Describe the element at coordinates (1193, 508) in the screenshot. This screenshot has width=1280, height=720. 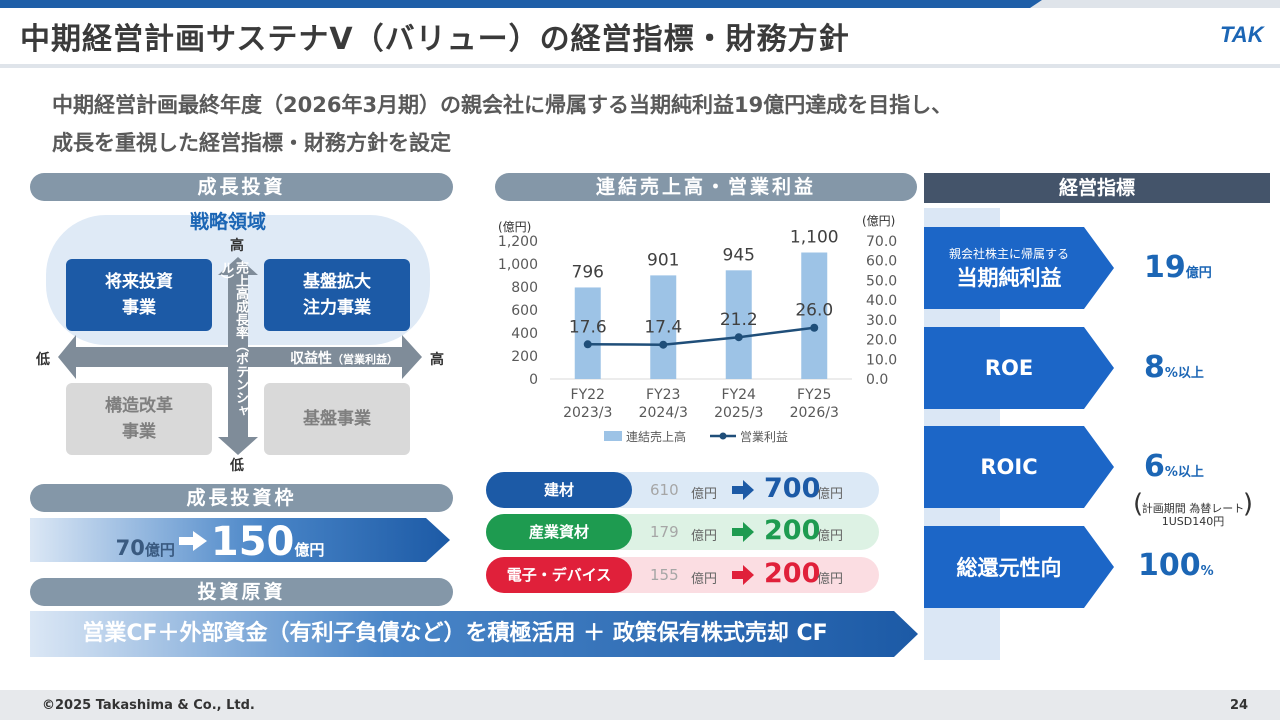
I see `roic-note-line-1: 計画期間 為替レート` at that location.